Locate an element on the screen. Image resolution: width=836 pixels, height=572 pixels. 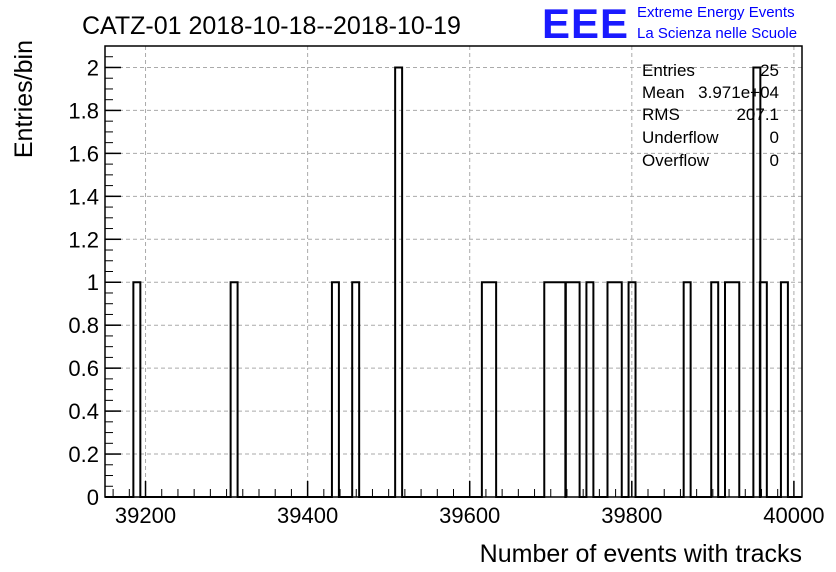
stat-mean-value: 3.971e+04 is located at coordinates (738, 92).